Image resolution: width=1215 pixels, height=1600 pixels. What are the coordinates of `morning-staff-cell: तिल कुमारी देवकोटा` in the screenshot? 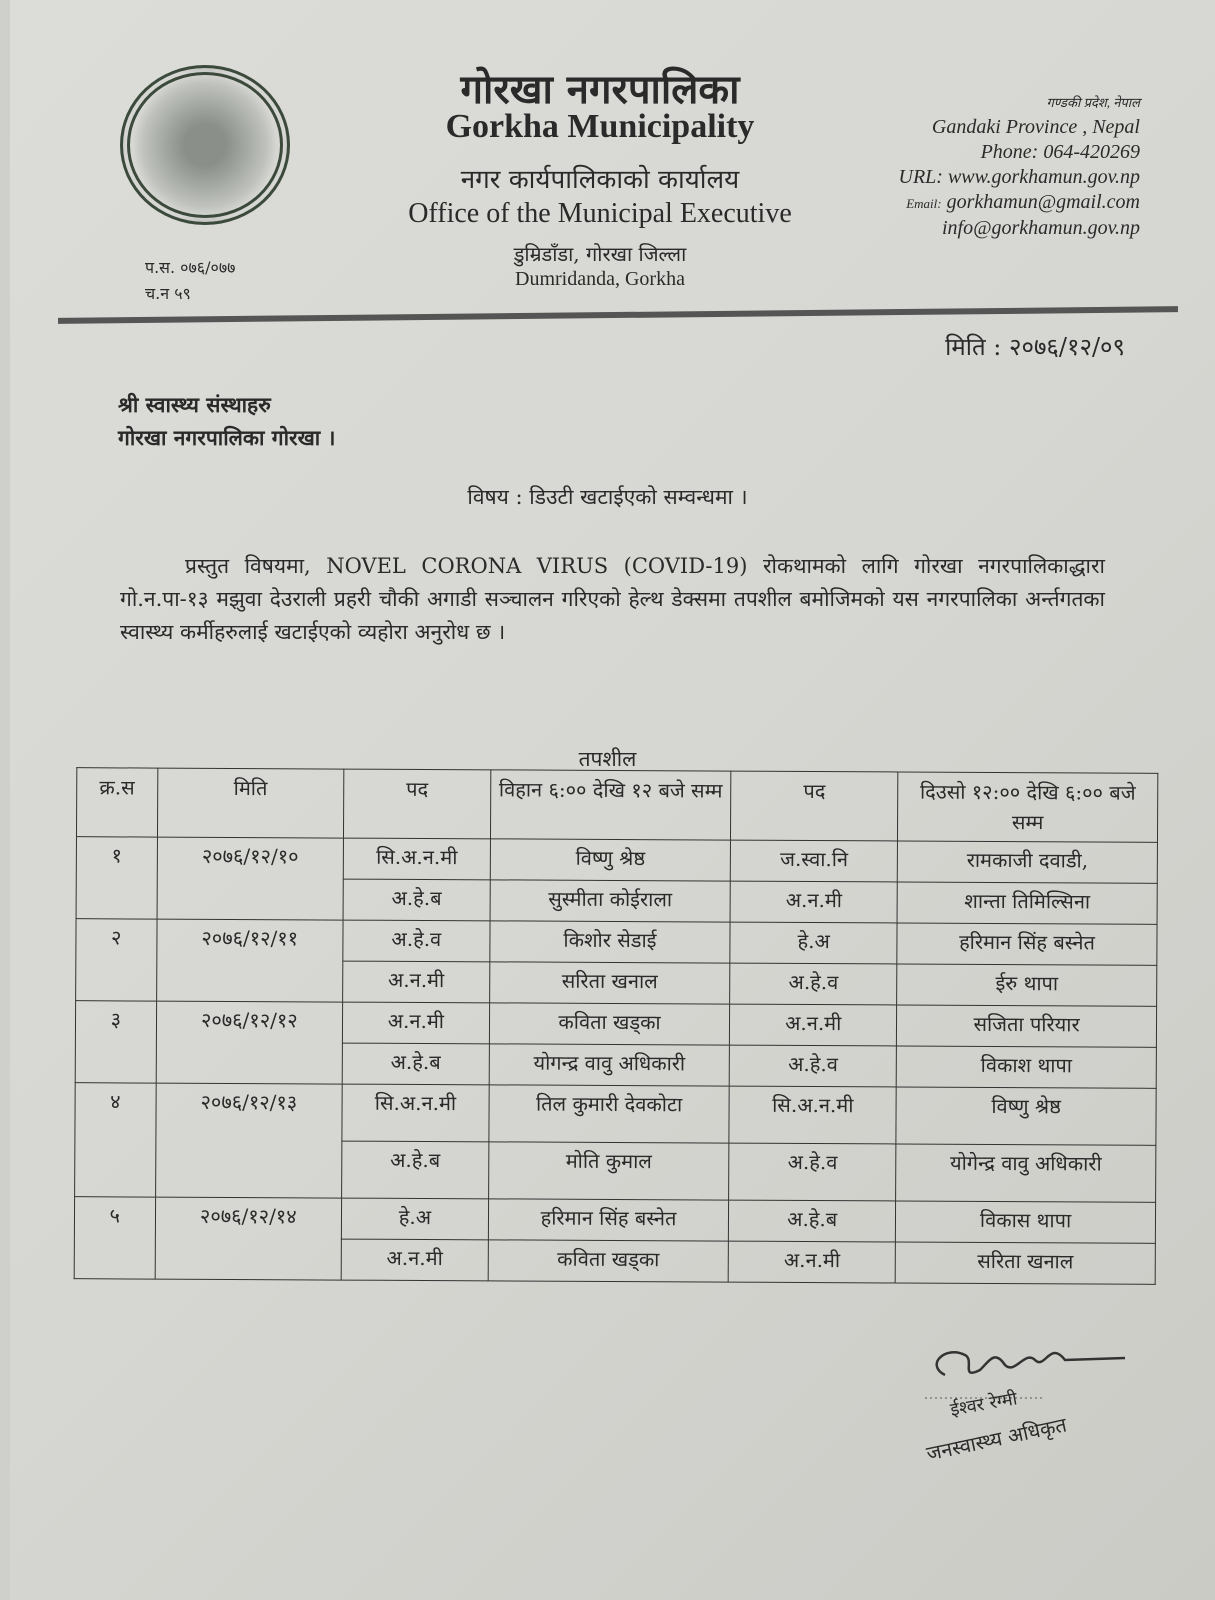 It's located at (609, 1114).